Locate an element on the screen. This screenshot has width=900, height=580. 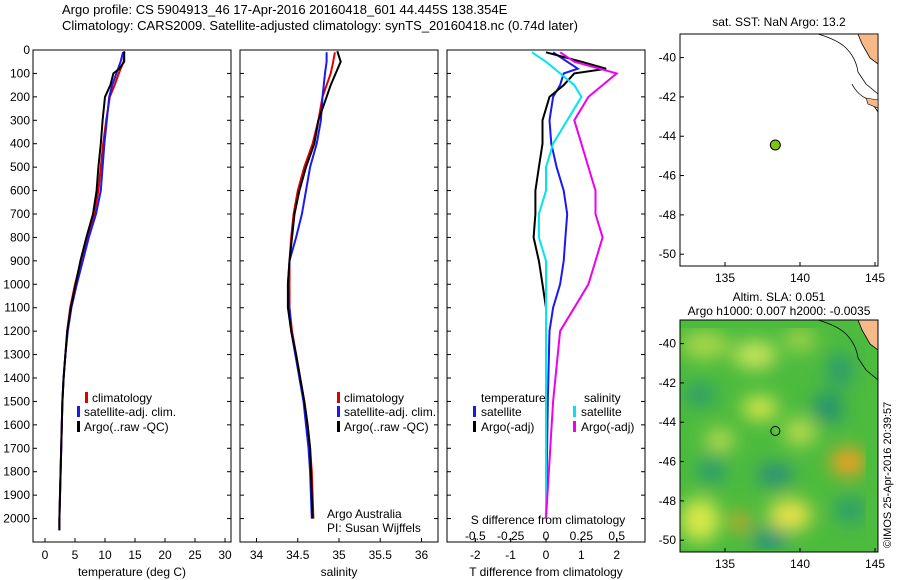
legend-swatch-sal-satellite is located at coordinates (574, 411).